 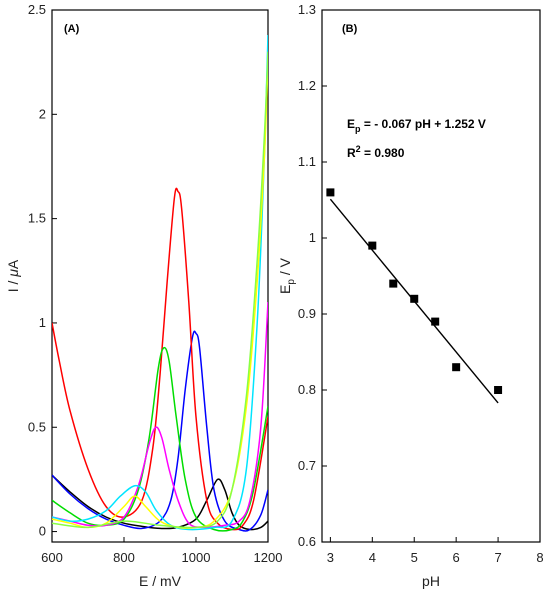 I want to click on panel-b-y-label-main: E, so click(x=285, y=289).